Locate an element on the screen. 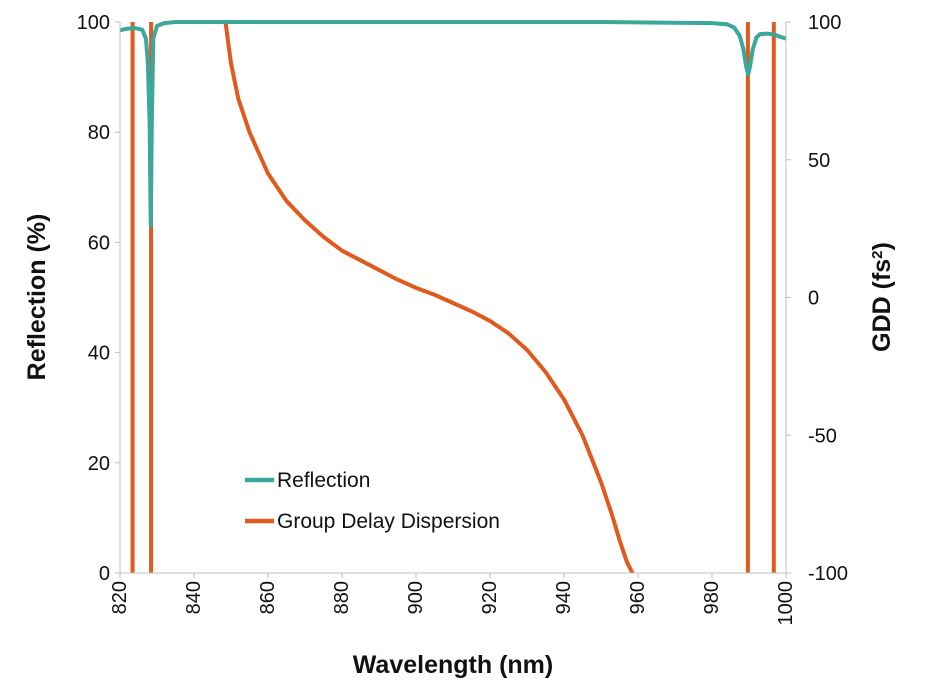 This screenshot has width=950, height=690. y-axis-right-title: GDD (fs2) is located at coordinates (882, 297).